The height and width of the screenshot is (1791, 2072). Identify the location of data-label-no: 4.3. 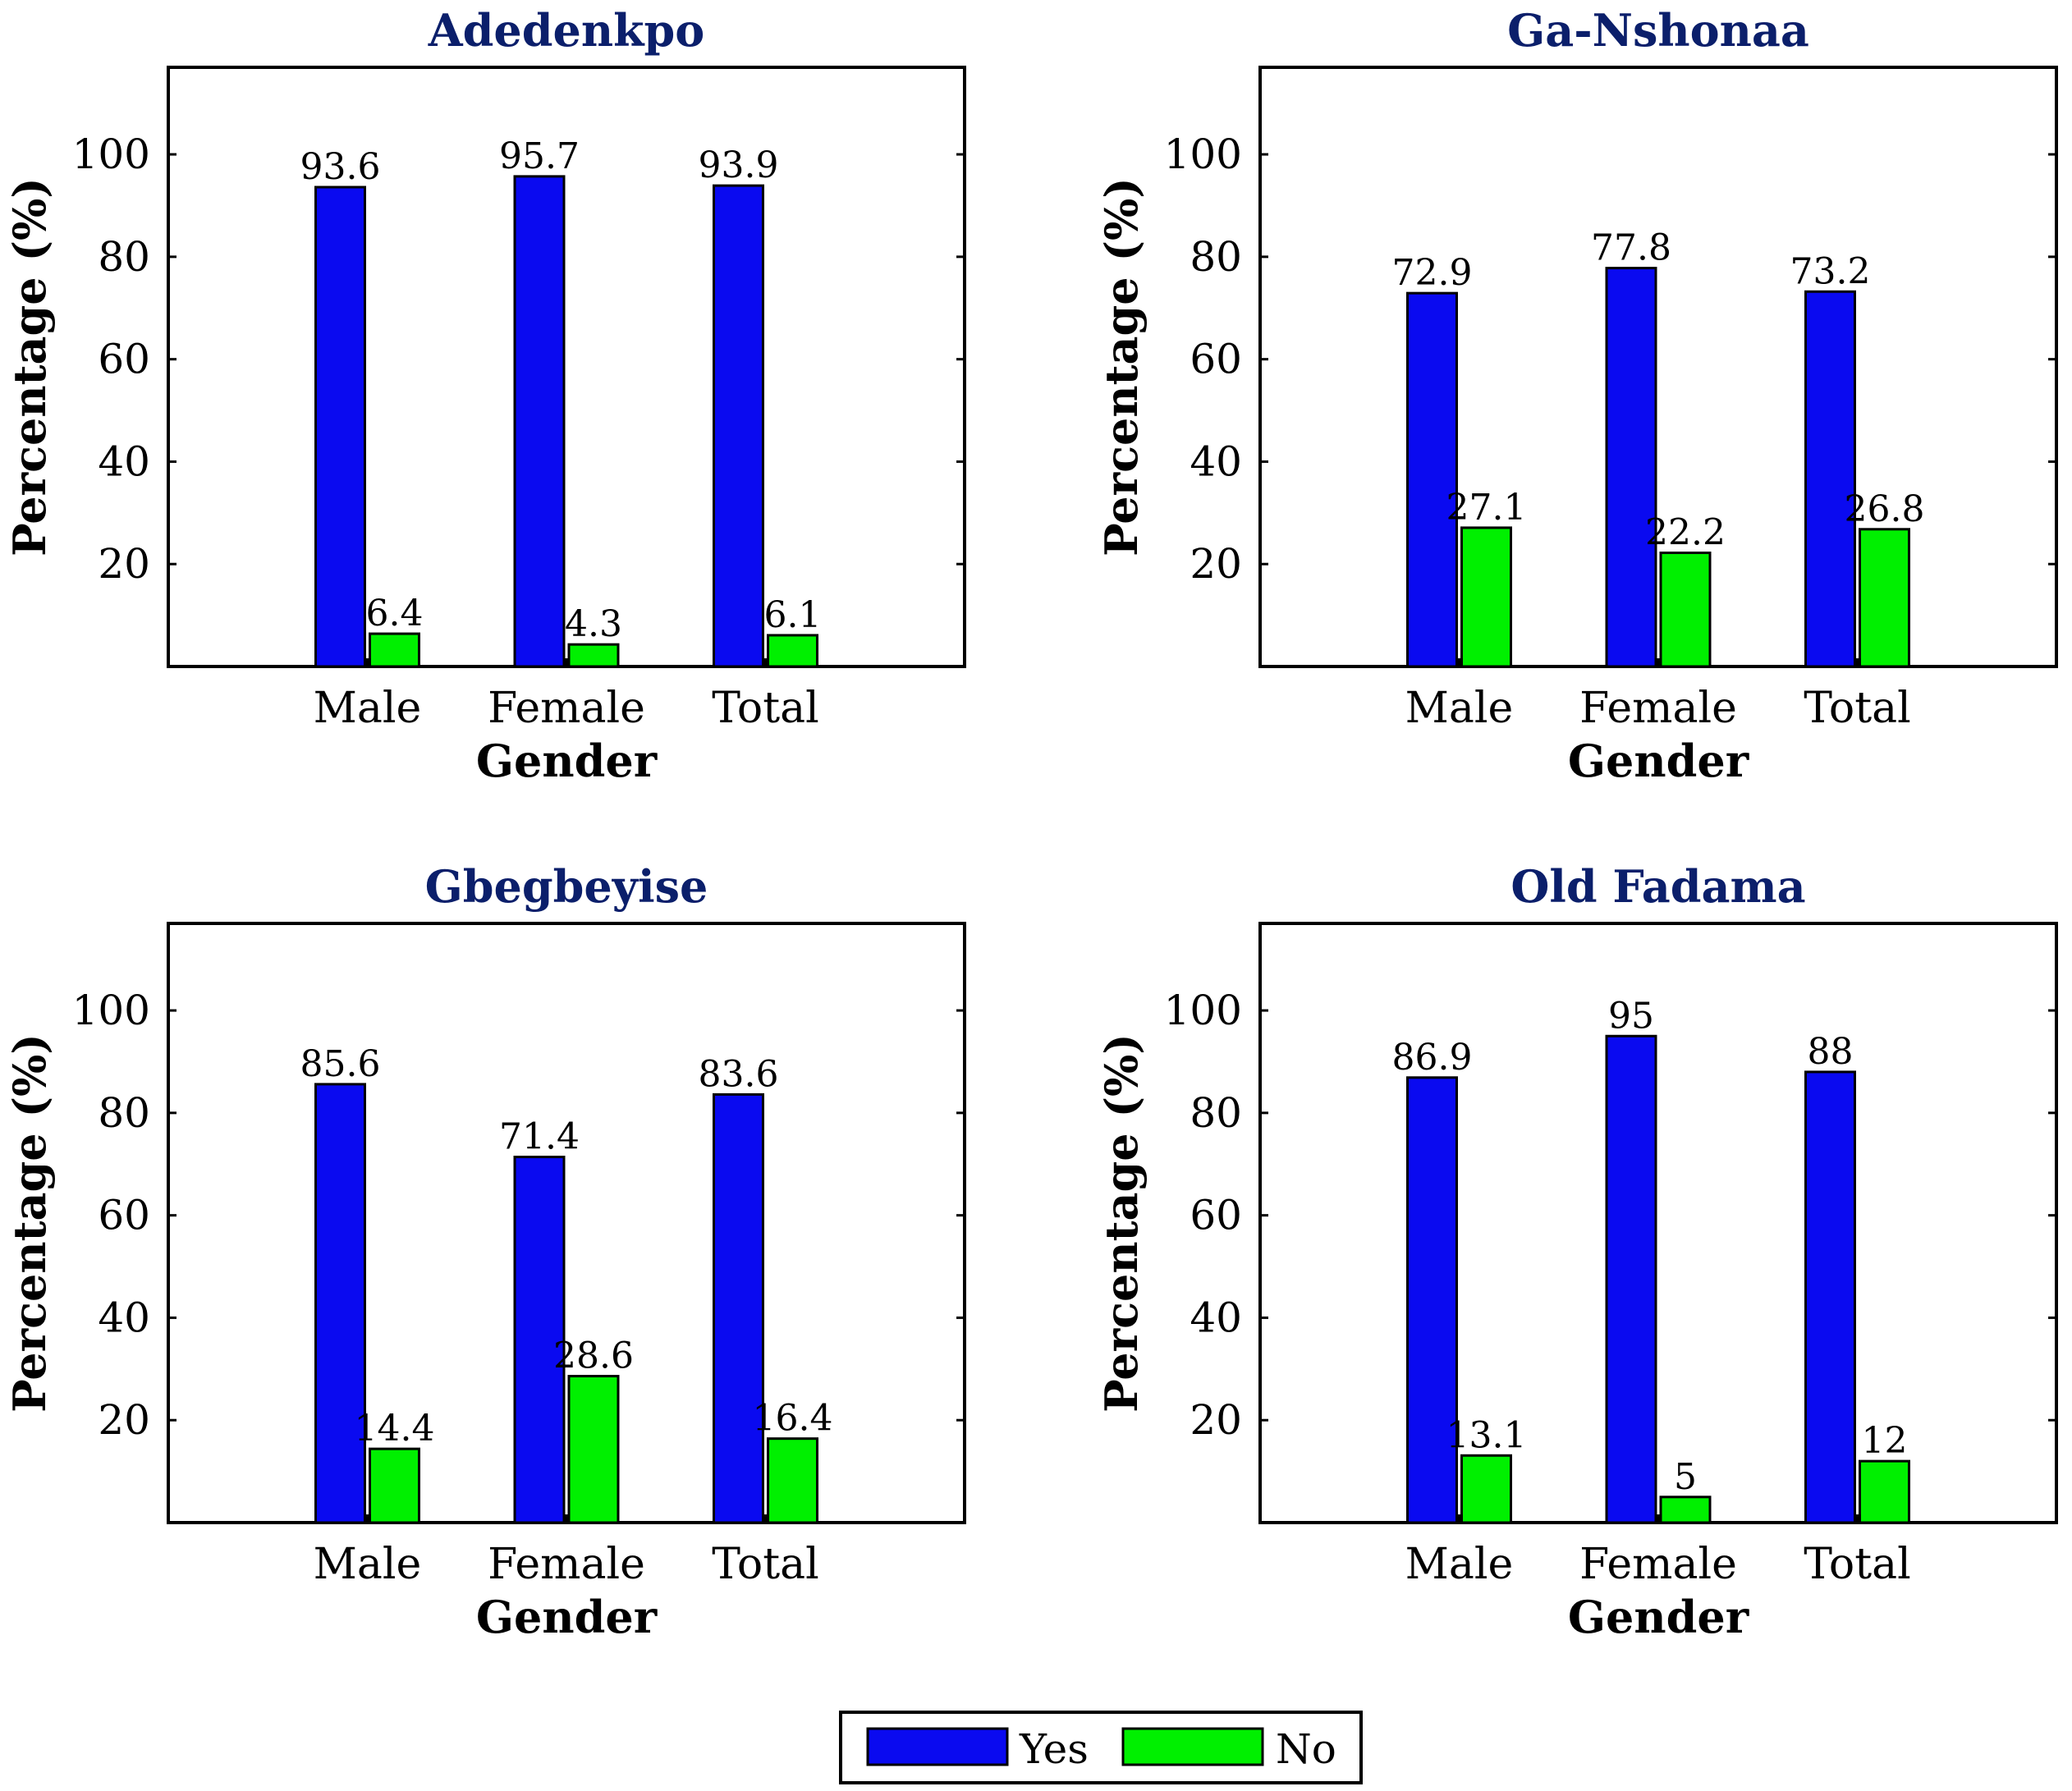
(593, 624).